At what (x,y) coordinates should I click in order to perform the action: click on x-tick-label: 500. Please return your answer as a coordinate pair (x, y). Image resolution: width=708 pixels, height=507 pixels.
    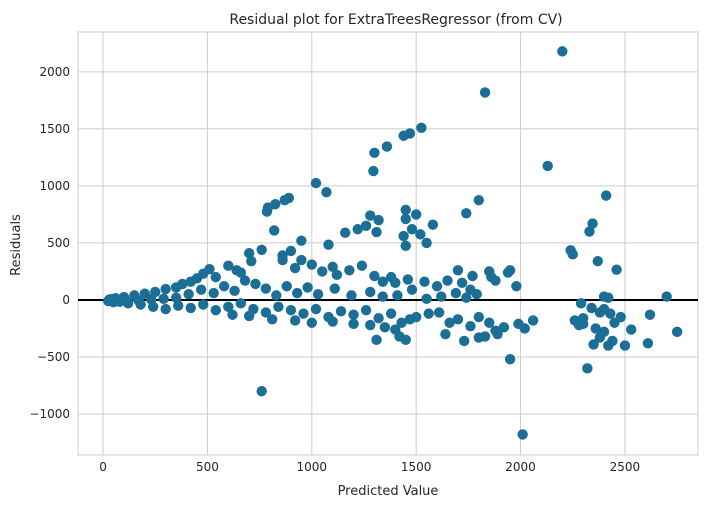
    Looking at the image, I should click on (207, 467).